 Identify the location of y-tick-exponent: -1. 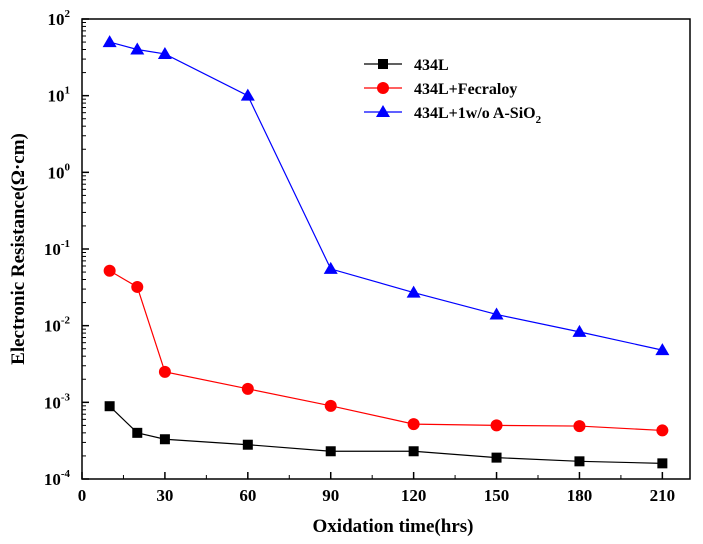
(65, 244).